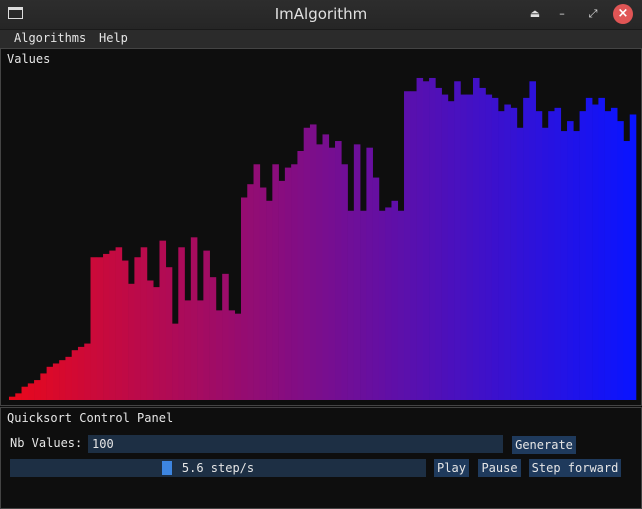 Image resolution: width=642 pixels, height=509 pixels. Describe the element at coordinates (321, 39) in the screenshot. I see `menu-bar: Algorithms Help` at that location.